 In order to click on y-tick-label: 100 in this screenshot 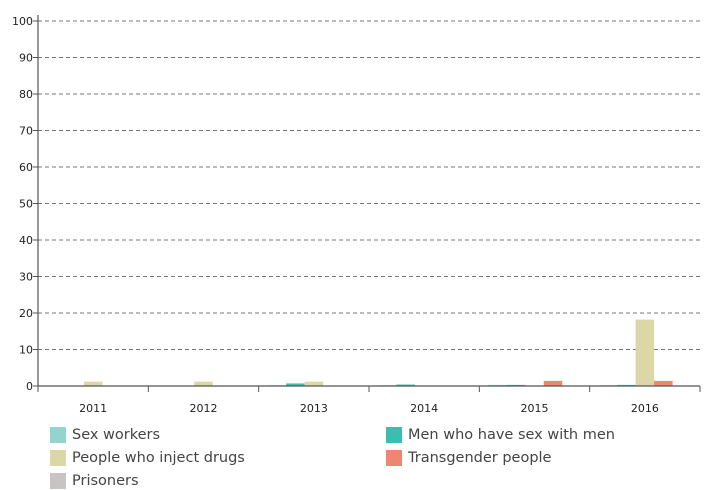, I will do `click(22, 21)`.